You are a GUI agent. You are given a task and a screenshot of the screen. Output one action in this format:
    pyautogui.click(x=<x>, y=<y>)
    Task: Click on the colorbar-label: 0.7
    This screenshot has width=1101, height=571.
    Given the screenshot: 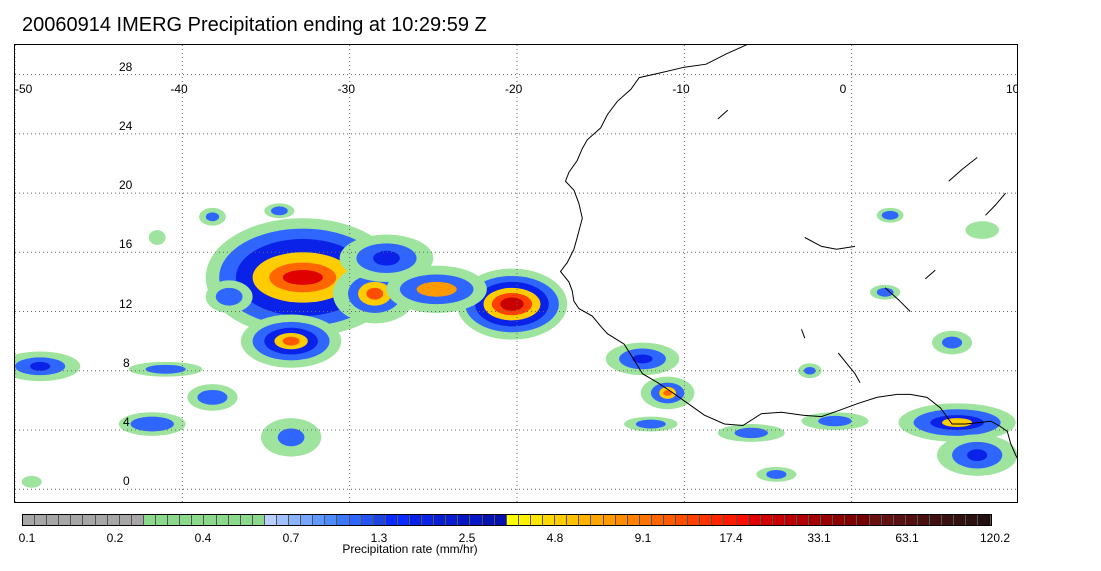 What is the action you would take?
    pyautogui.click(x=291, y=538)
    